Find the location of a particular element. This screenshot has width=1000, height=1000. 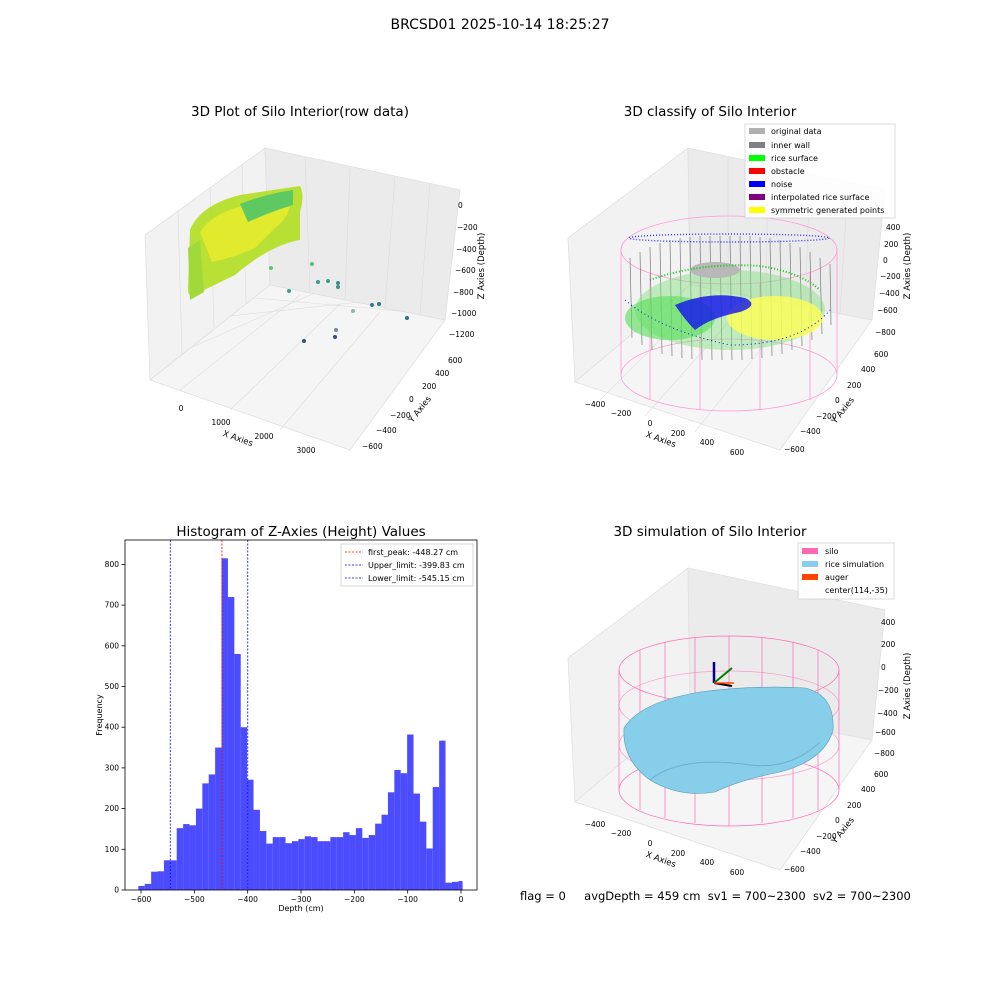

classify-ytick: −400 is located at coordinates (810, 431).